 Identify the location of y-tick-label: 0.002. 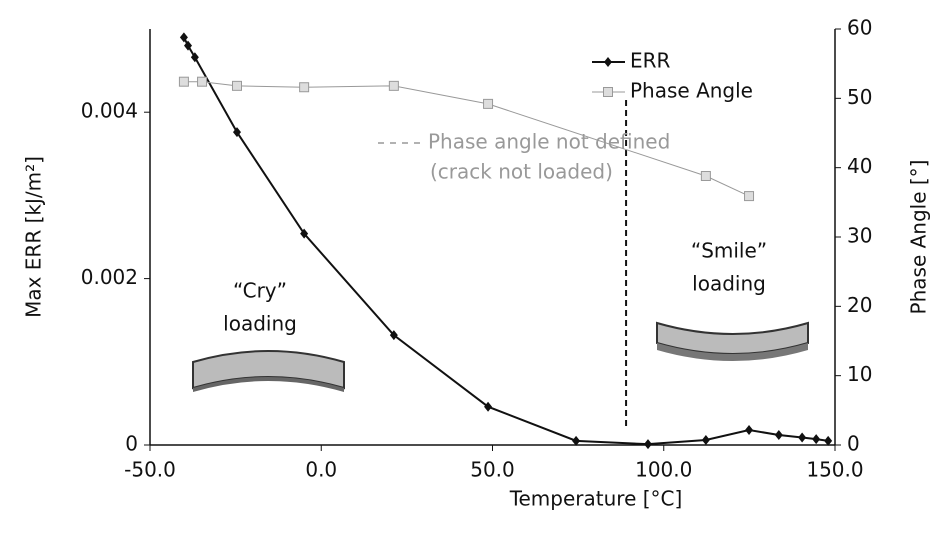
(109, 277).